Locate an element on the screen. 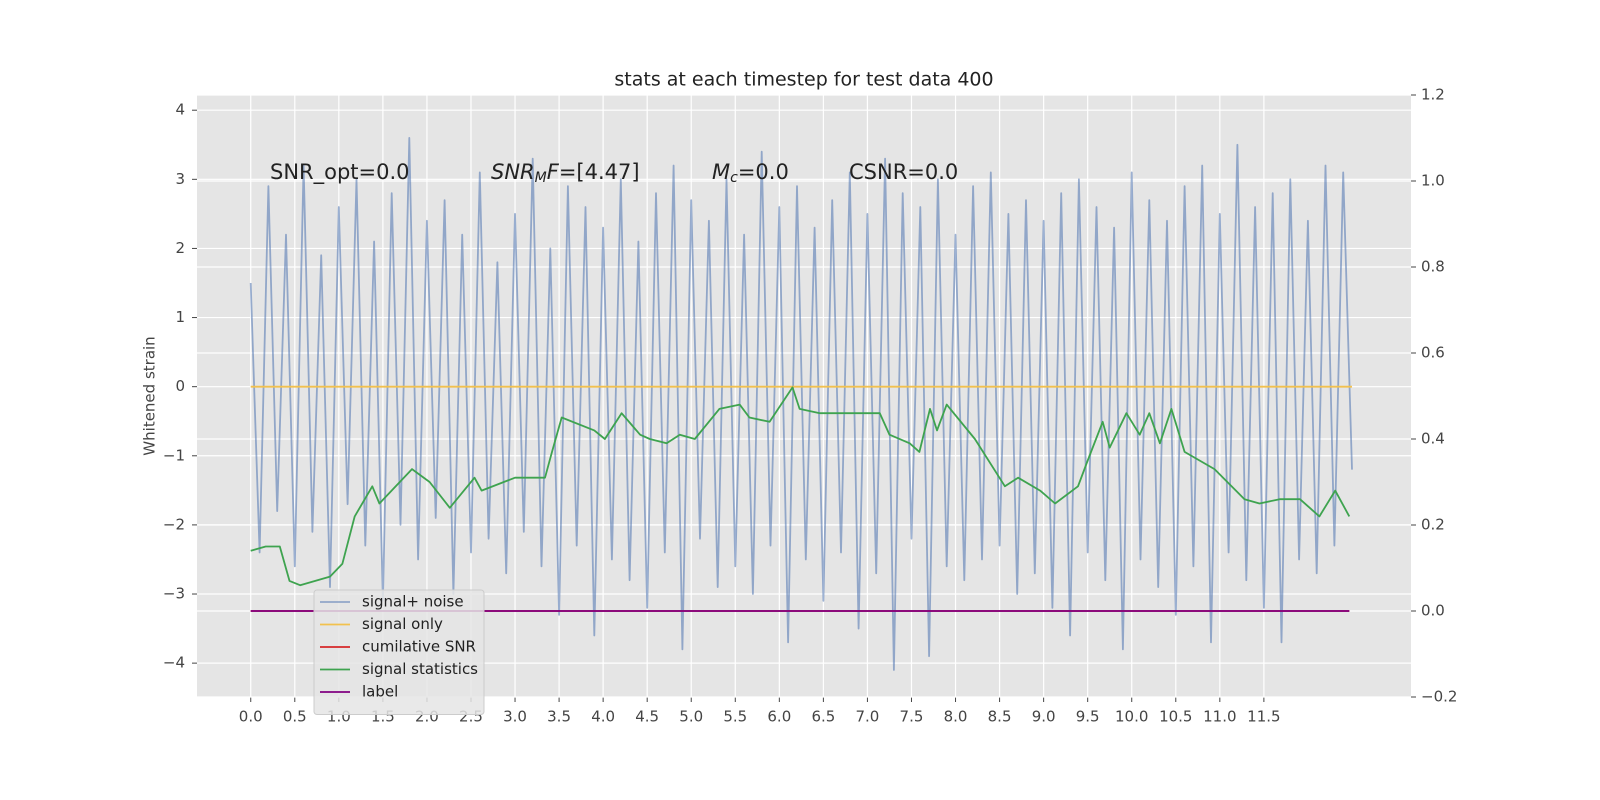 The height and width of the screenshot is (800, 1600). annotation-part: SNR_opt=0.0 is located at coordinates (340, 172).